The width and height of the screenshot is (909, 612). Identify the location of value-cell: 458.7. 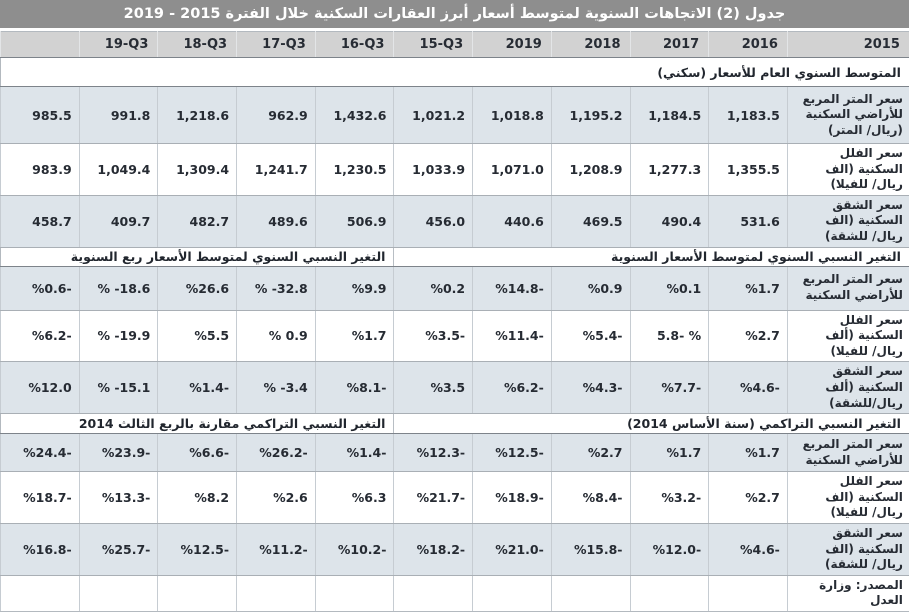
(40, 221).